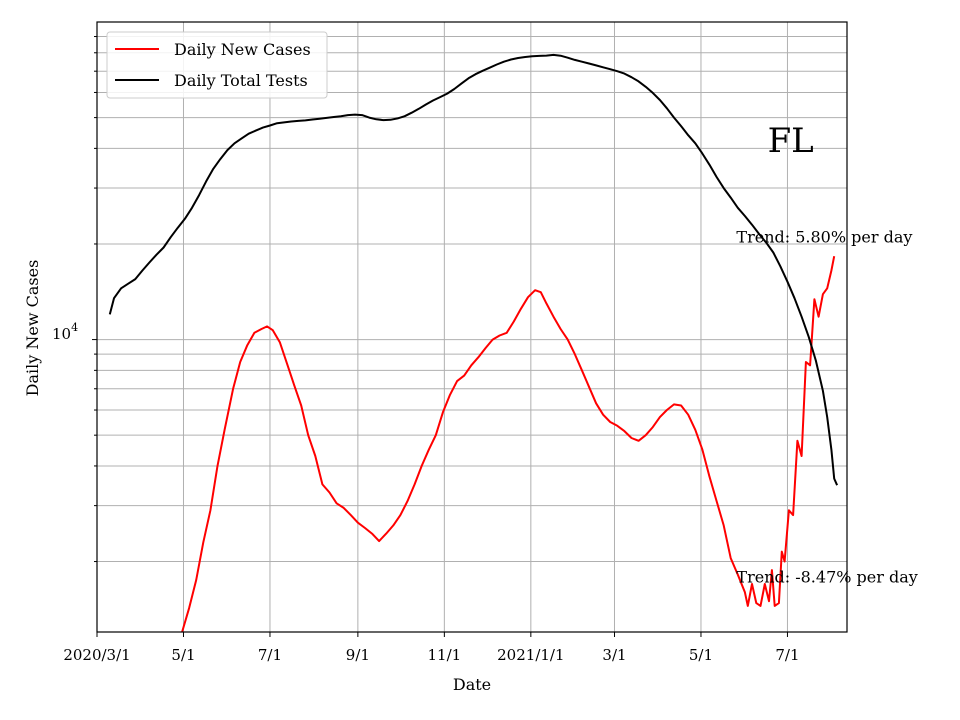 Image resolution: width=960 pixels, height=720 pixels. Describe the element at coordinates (445, 655) in the screenshot. I see `x-tick-label: 11/1` at that location.